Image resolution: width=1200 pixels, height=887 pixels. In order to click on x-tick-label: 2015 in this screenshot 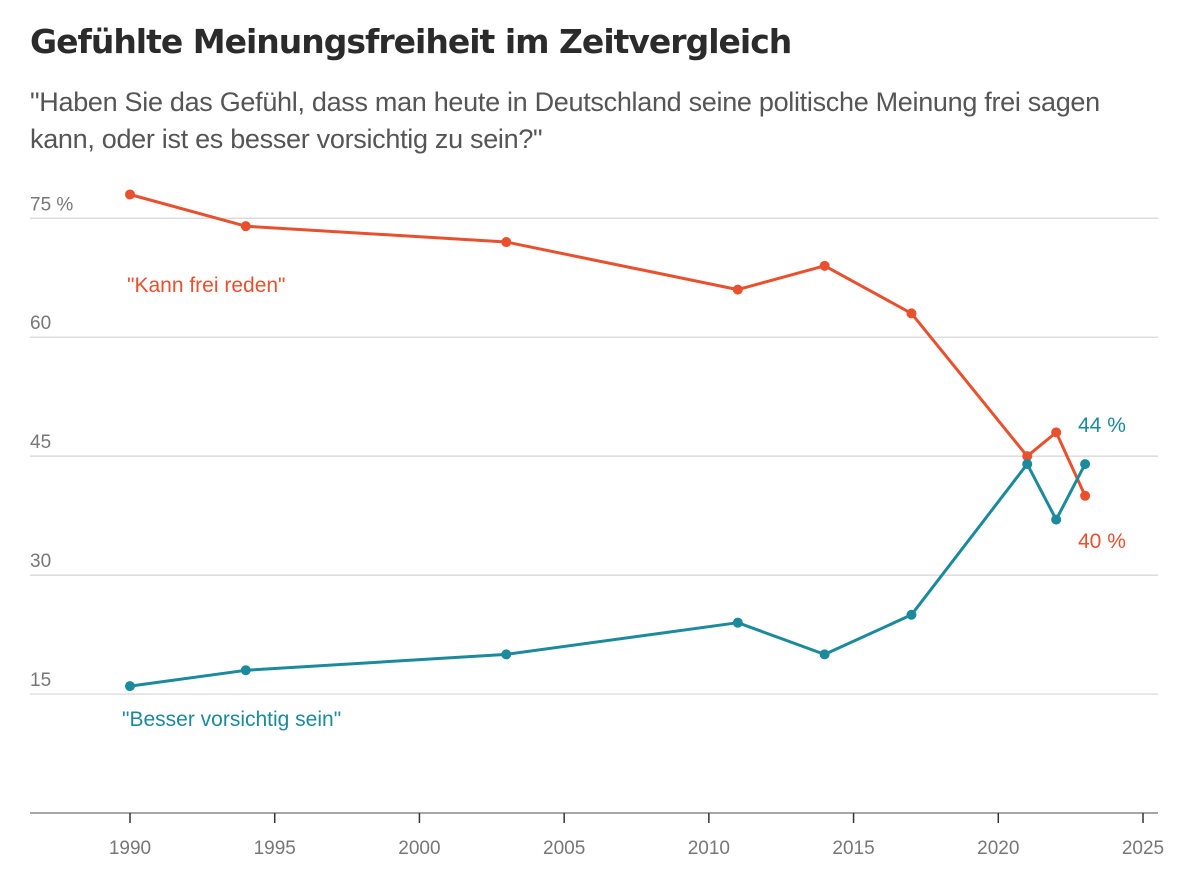, I will do `click(853, 848)`.